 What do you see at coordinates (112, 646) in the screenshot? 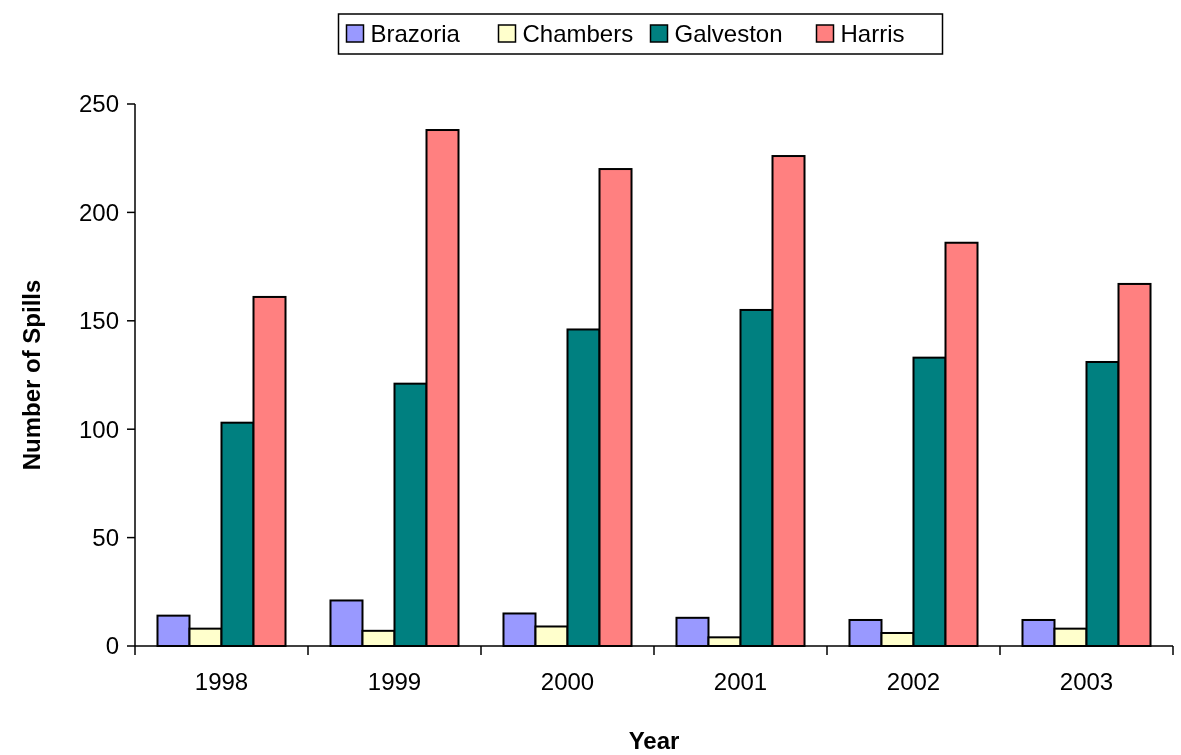
I see `y-tick-label: 0` at bounding box center [112, 646].